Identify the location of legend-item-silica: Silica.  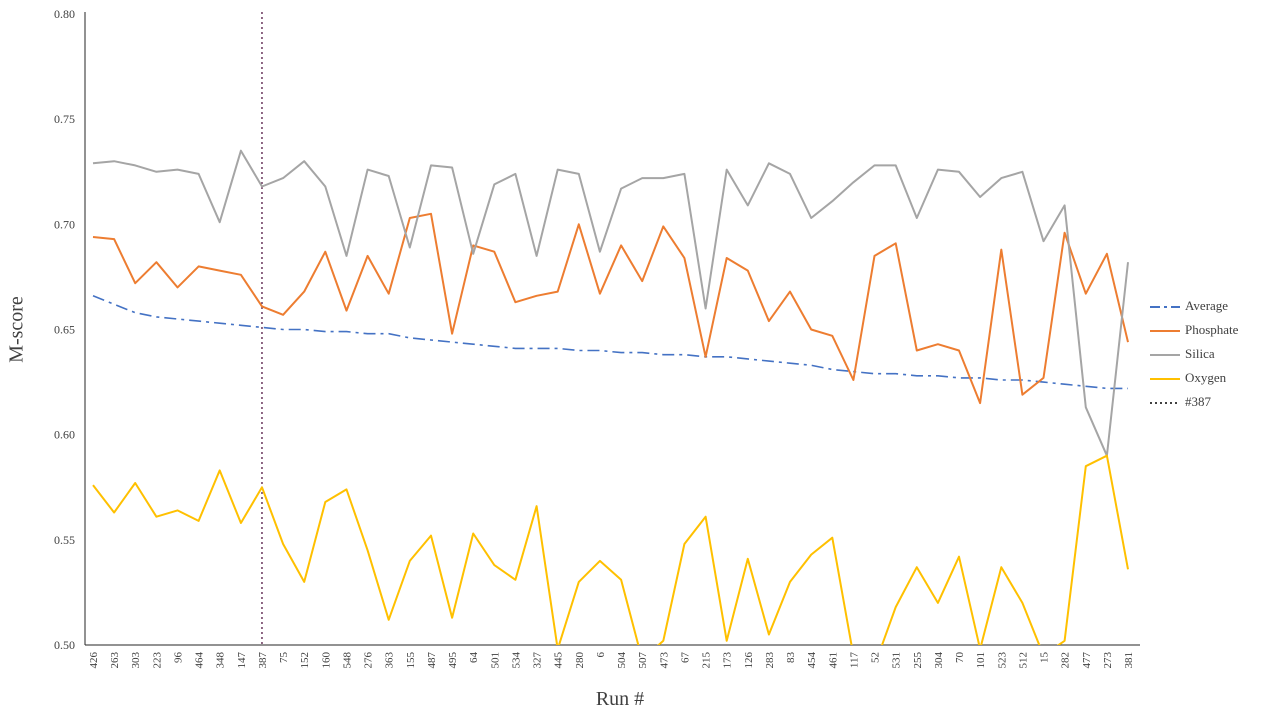
(1213, 354).